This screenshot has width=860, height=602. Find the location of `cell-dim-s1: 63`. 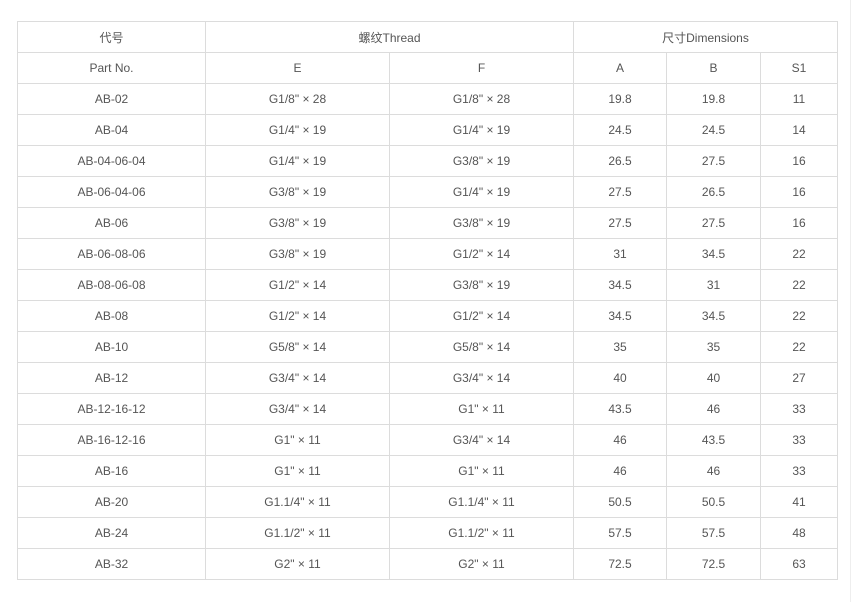

cell-dim-s1: 63 is located at coordinates (799, 564).